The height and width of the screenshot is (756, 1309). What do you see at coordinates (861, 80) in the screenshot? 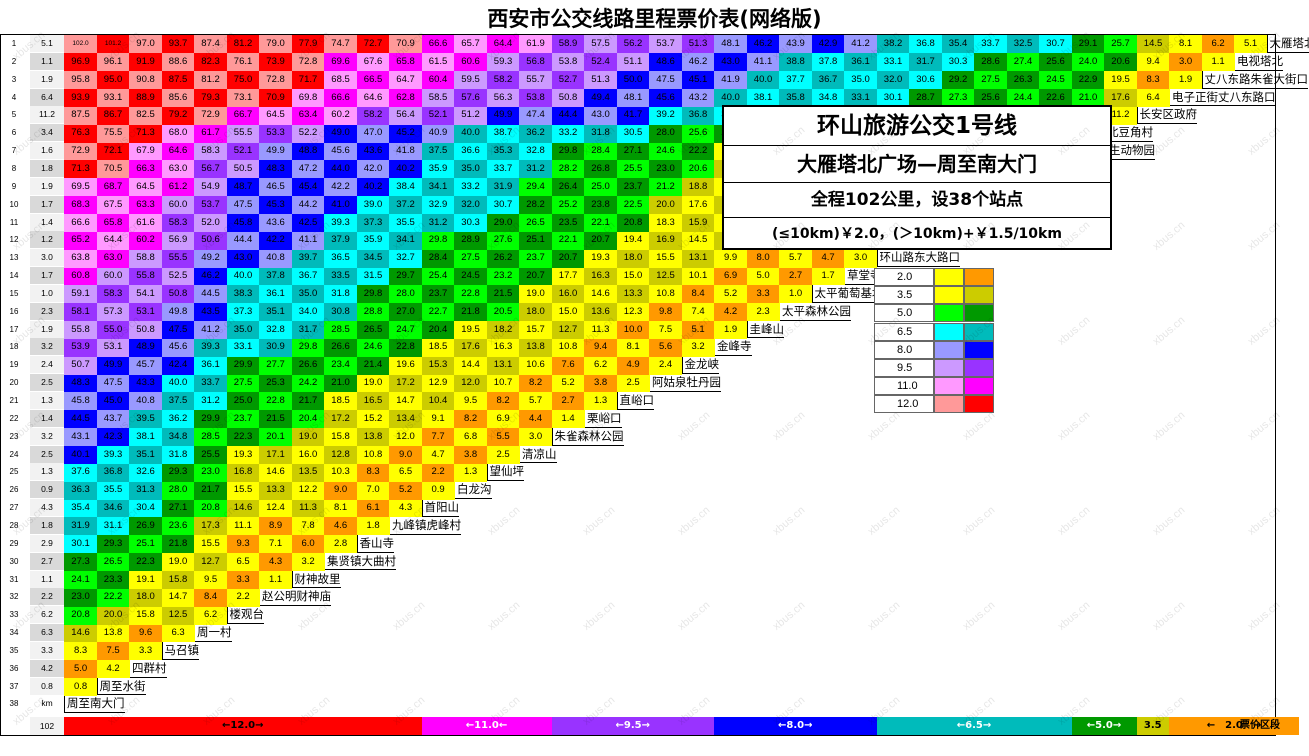
I see `fare-cell: 35.0` at bounding box center [861, 80].